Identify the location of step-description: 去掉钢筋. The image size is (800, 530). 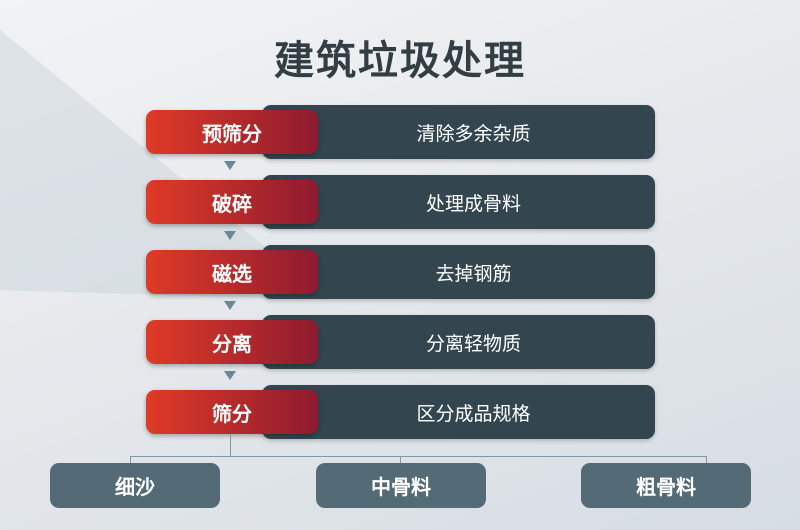
(458, 272).